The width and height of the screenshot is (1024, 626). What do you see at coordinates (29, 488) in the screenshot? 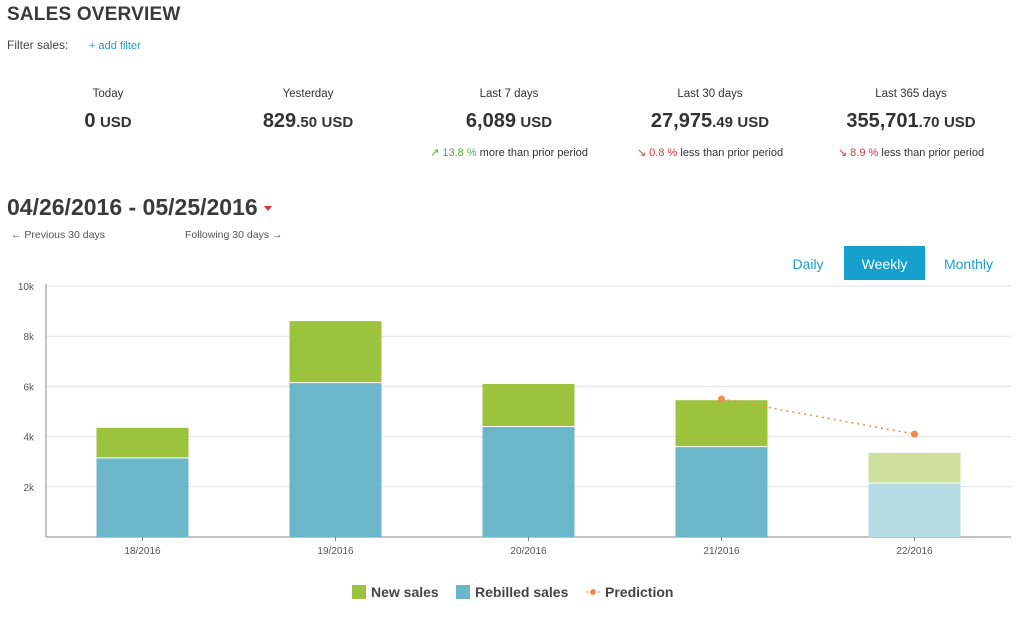
I see `y-tick-label: 2k` at bounding box center [29, 488].